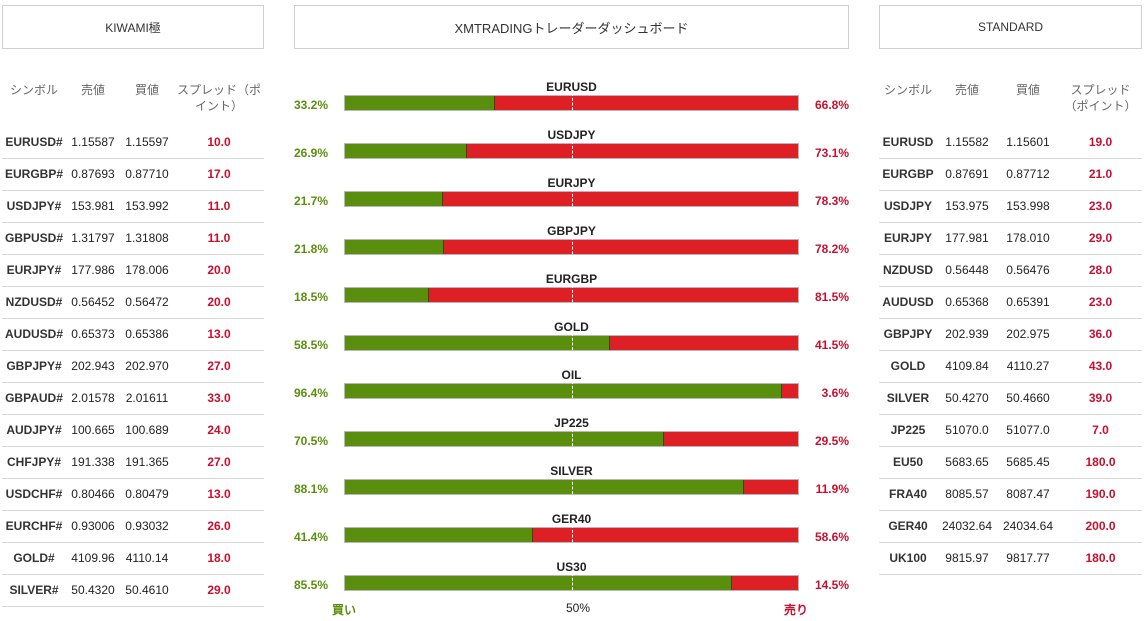  I want to click on sentiment-row: SILVER 88.1% 11.9%, so click(571, 484).